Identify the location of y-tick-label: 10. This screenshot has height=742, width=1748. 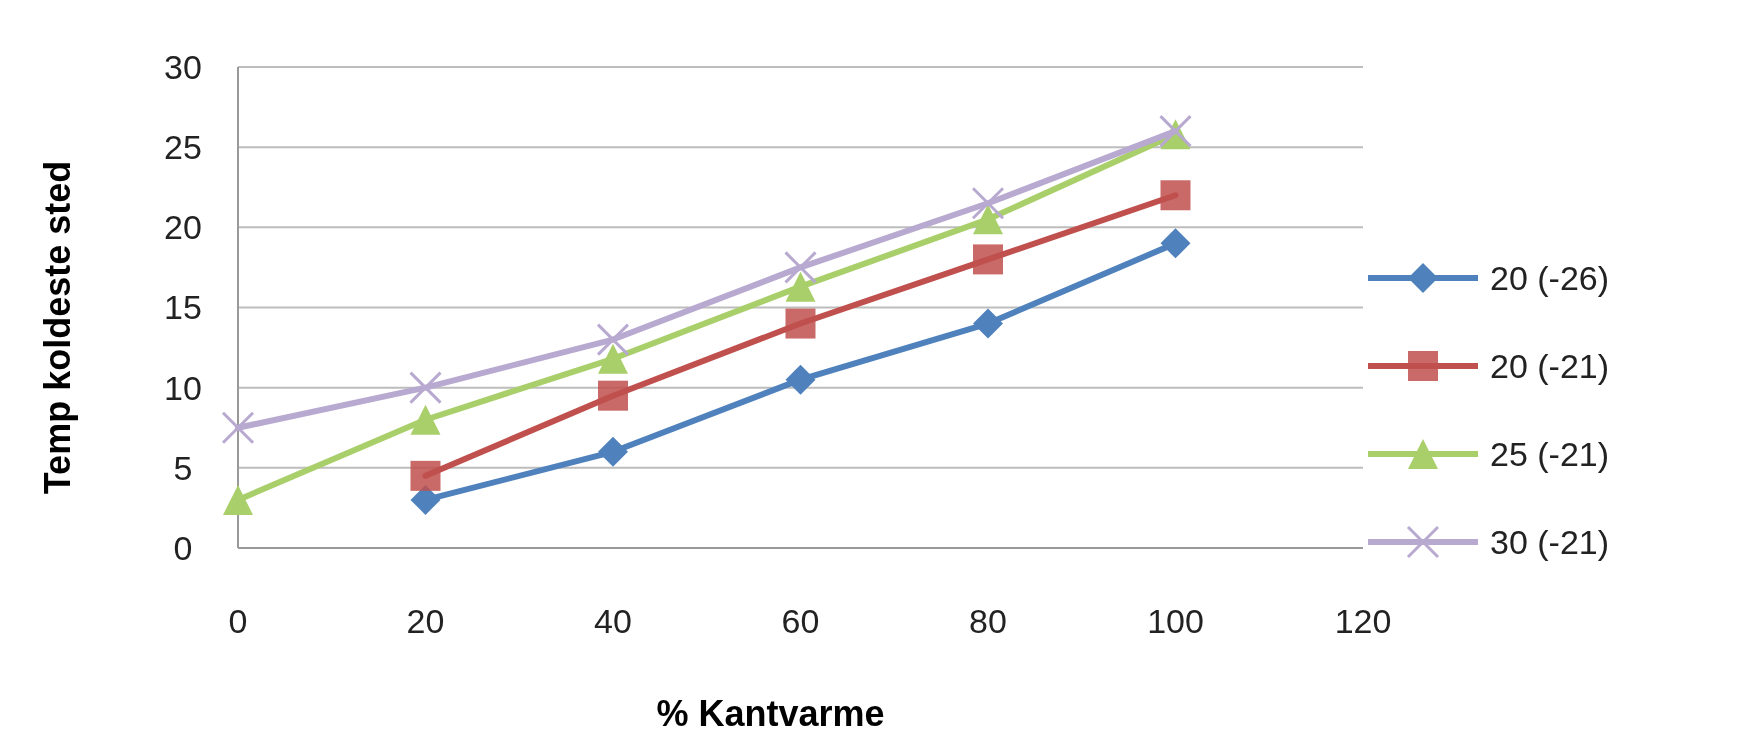
(183, 387).